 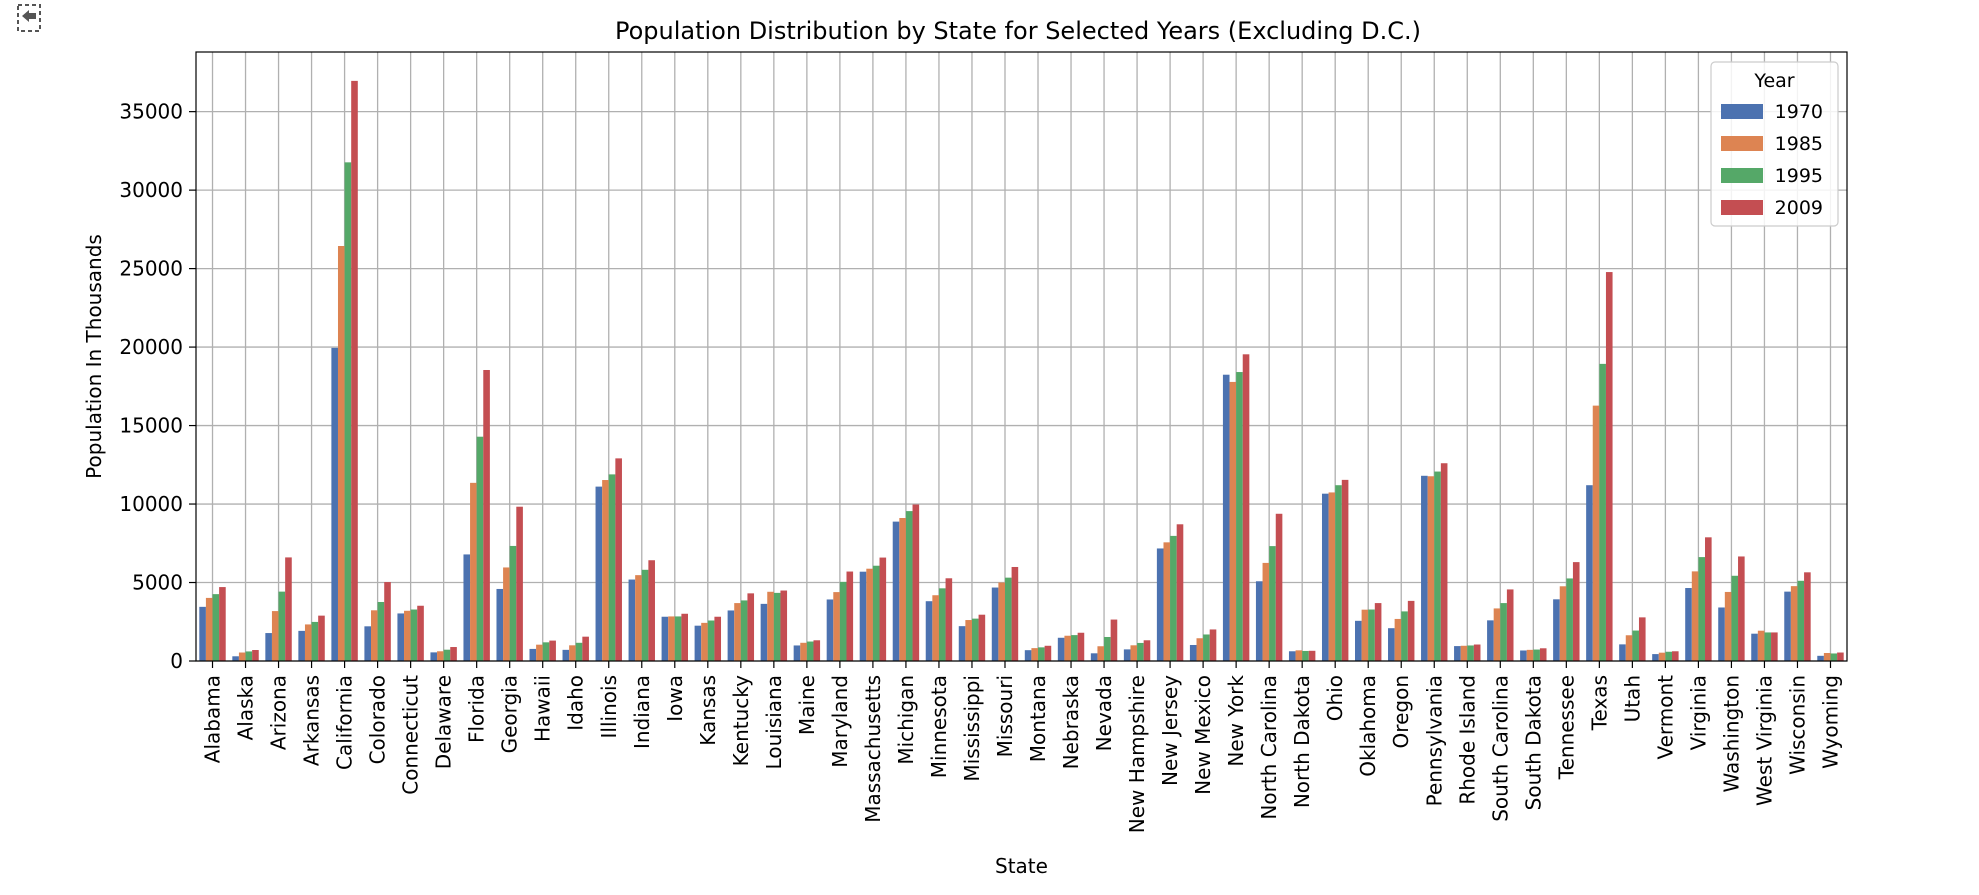 What do you see at coordinates (1170, 730) in the screenshot?
I see `x-tick-label: New Jersey` at bounding box center [1170, 730].